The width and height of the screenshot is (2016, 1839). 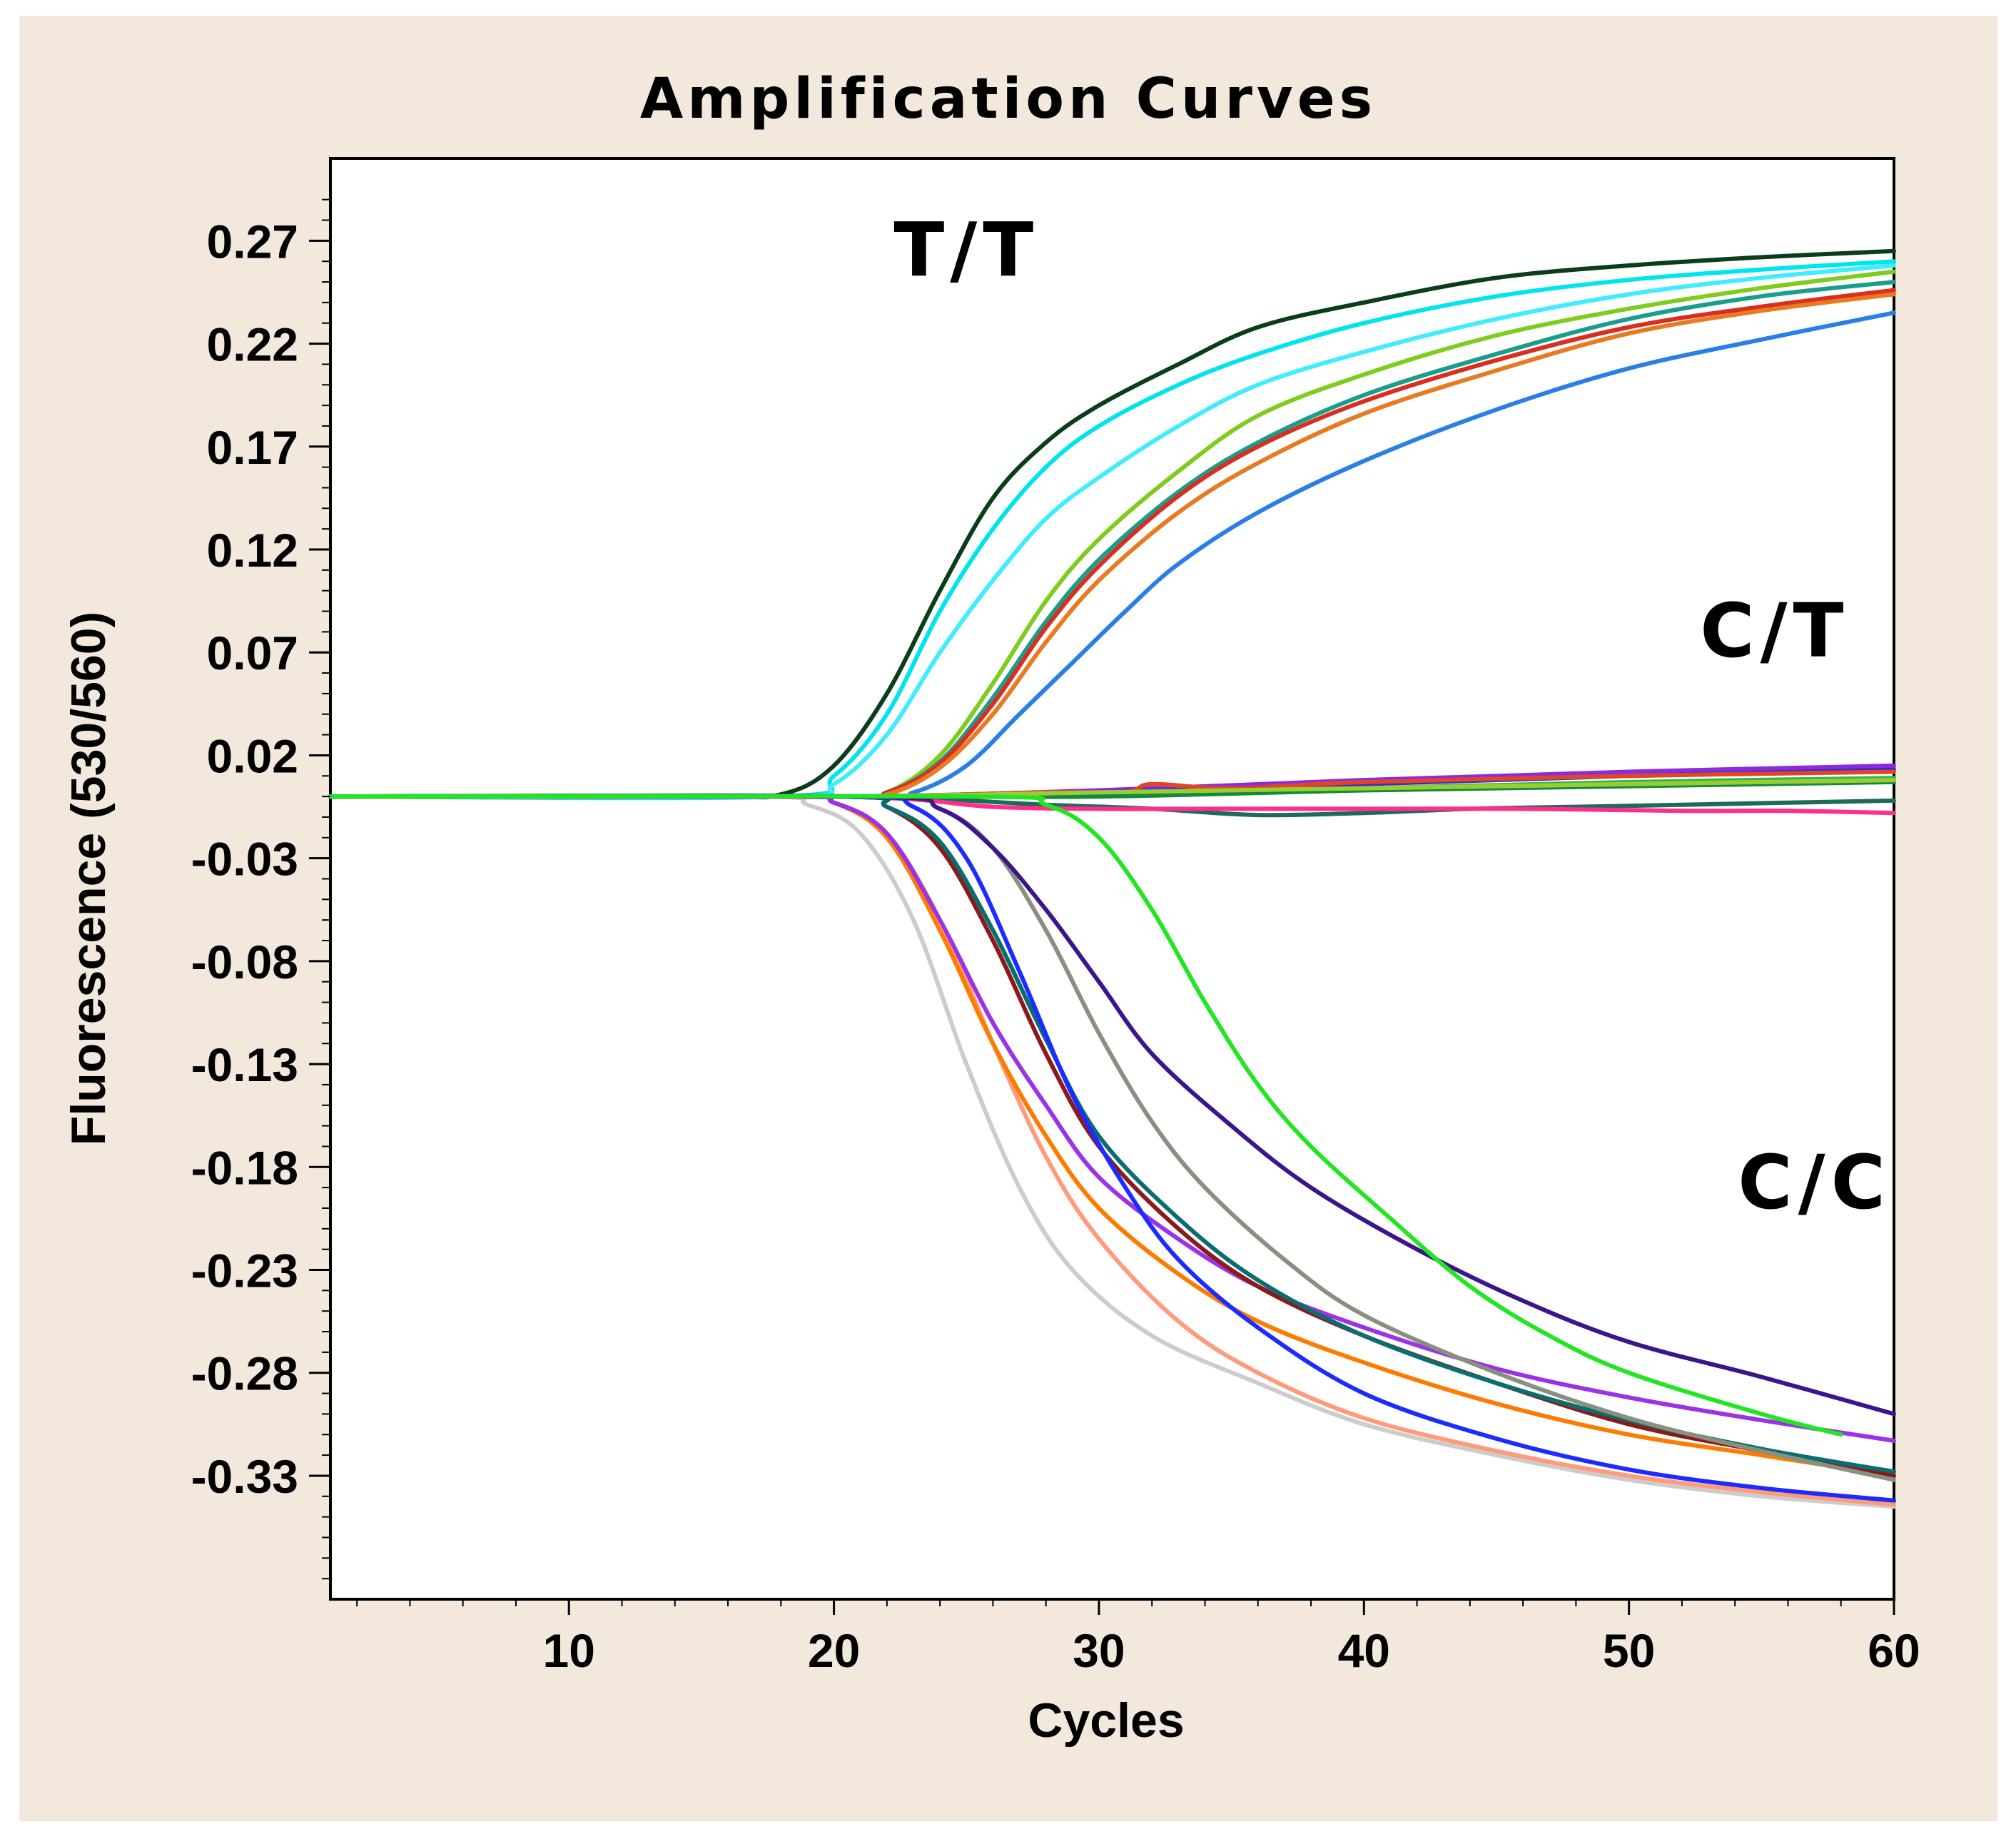 I want to click on y-tick-label: -0.18, so click(x=245, y=1167).